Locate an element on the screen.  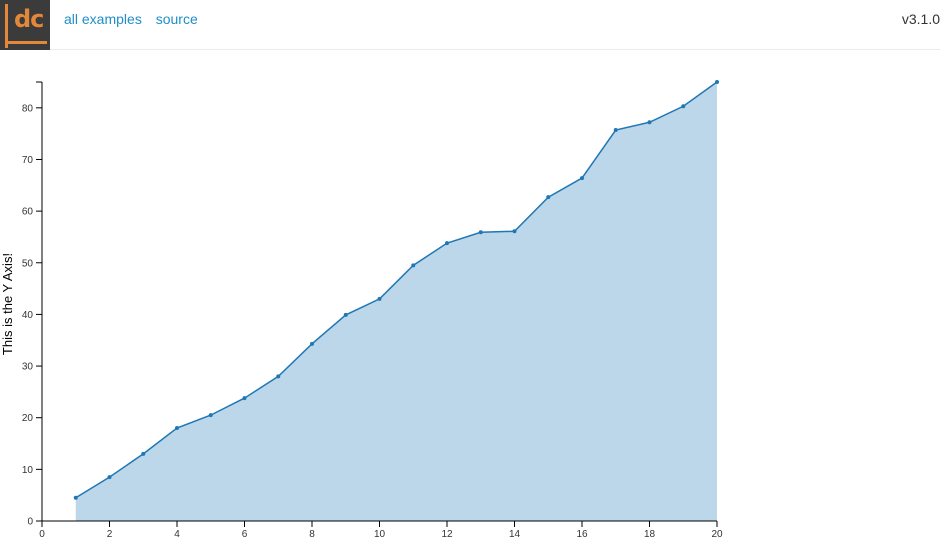
x-tick-label: 8 is located at coordinates (312, 534).